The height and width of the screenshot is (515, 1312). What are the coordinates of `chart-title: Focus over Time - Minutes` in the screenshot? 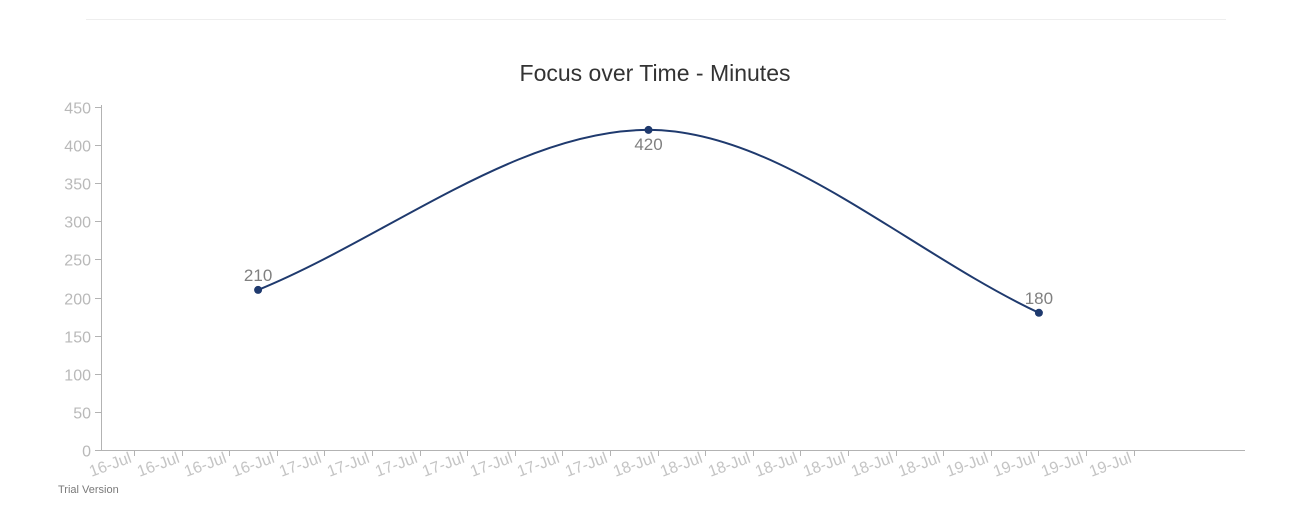 It's located at (655, 73).